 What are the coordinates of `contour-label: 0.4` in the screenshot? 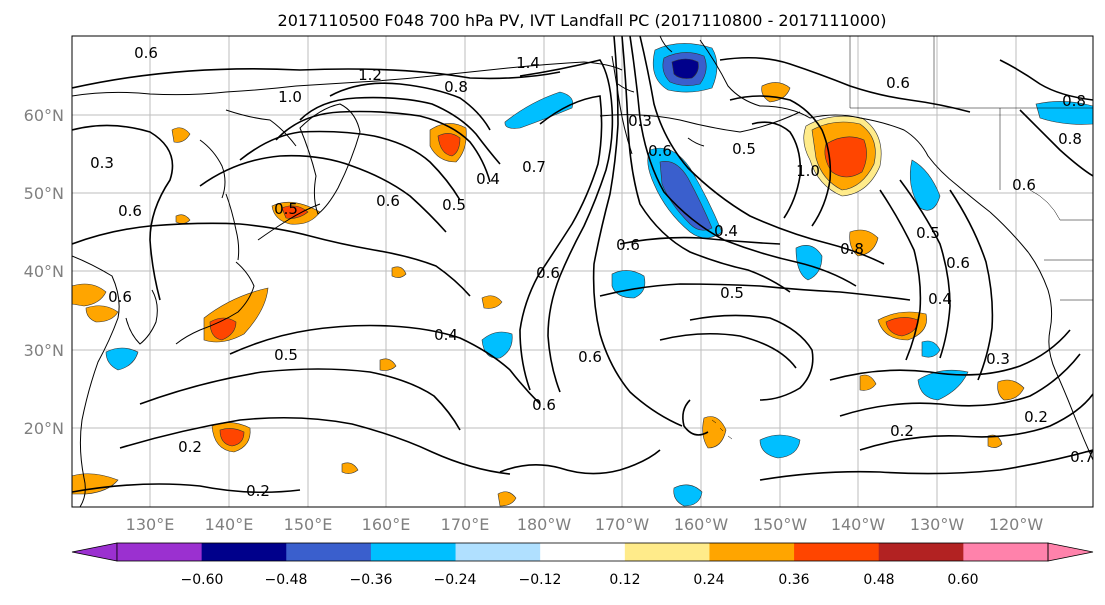 It's located at (940, 299).